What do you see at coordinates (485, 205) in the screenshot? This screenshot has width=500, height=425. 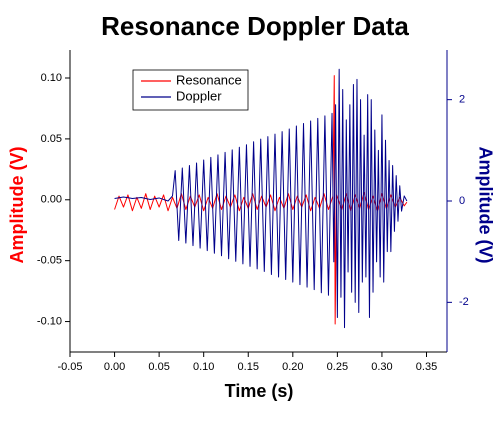 I see `y2-axis-label: Amplitude (V)` at bounding box center [485, 205].